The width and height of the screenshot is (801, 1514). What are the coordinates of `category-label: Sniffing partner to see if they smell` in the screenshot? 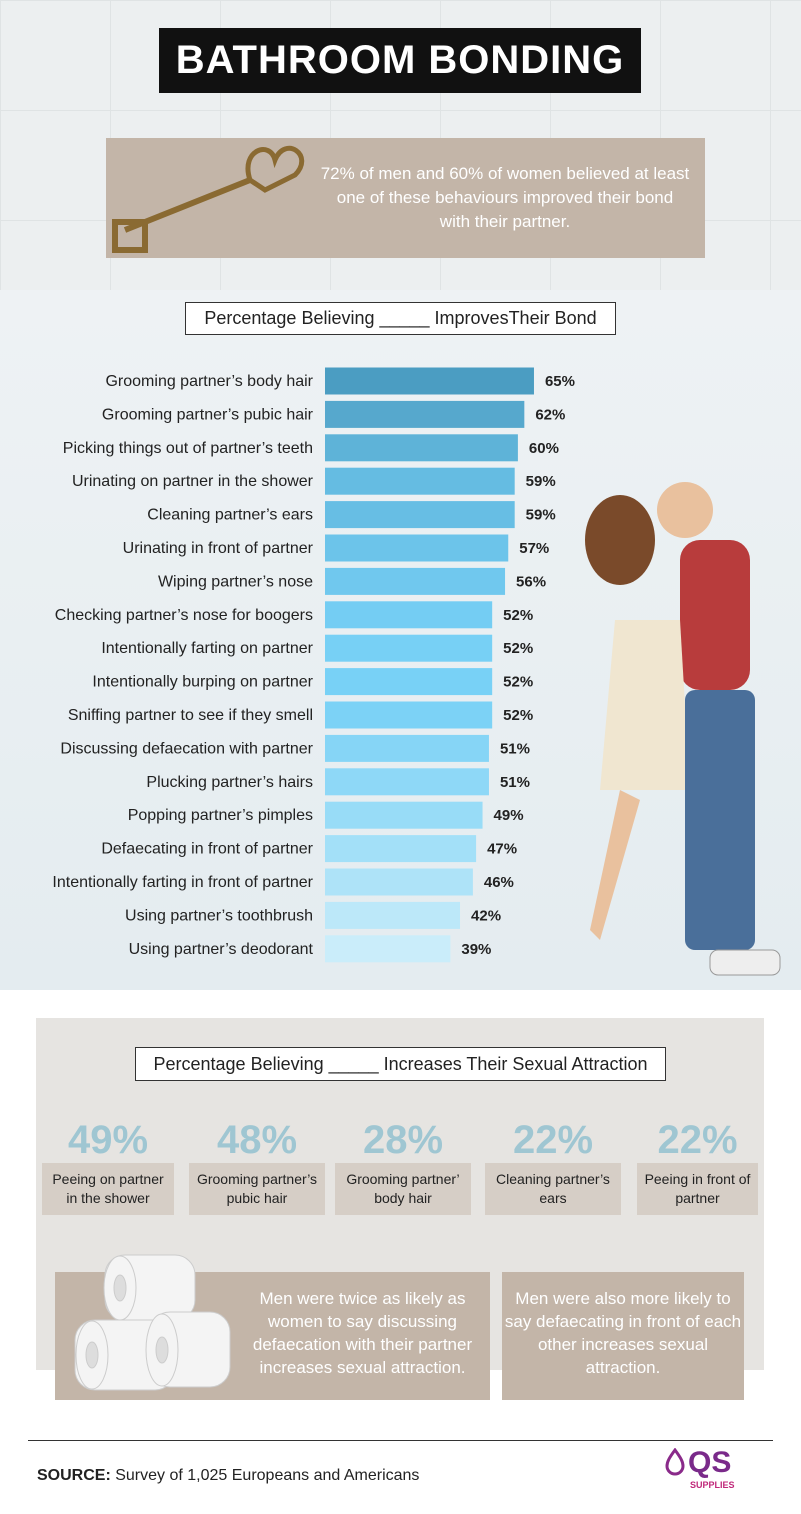 It's located at (190, 715).